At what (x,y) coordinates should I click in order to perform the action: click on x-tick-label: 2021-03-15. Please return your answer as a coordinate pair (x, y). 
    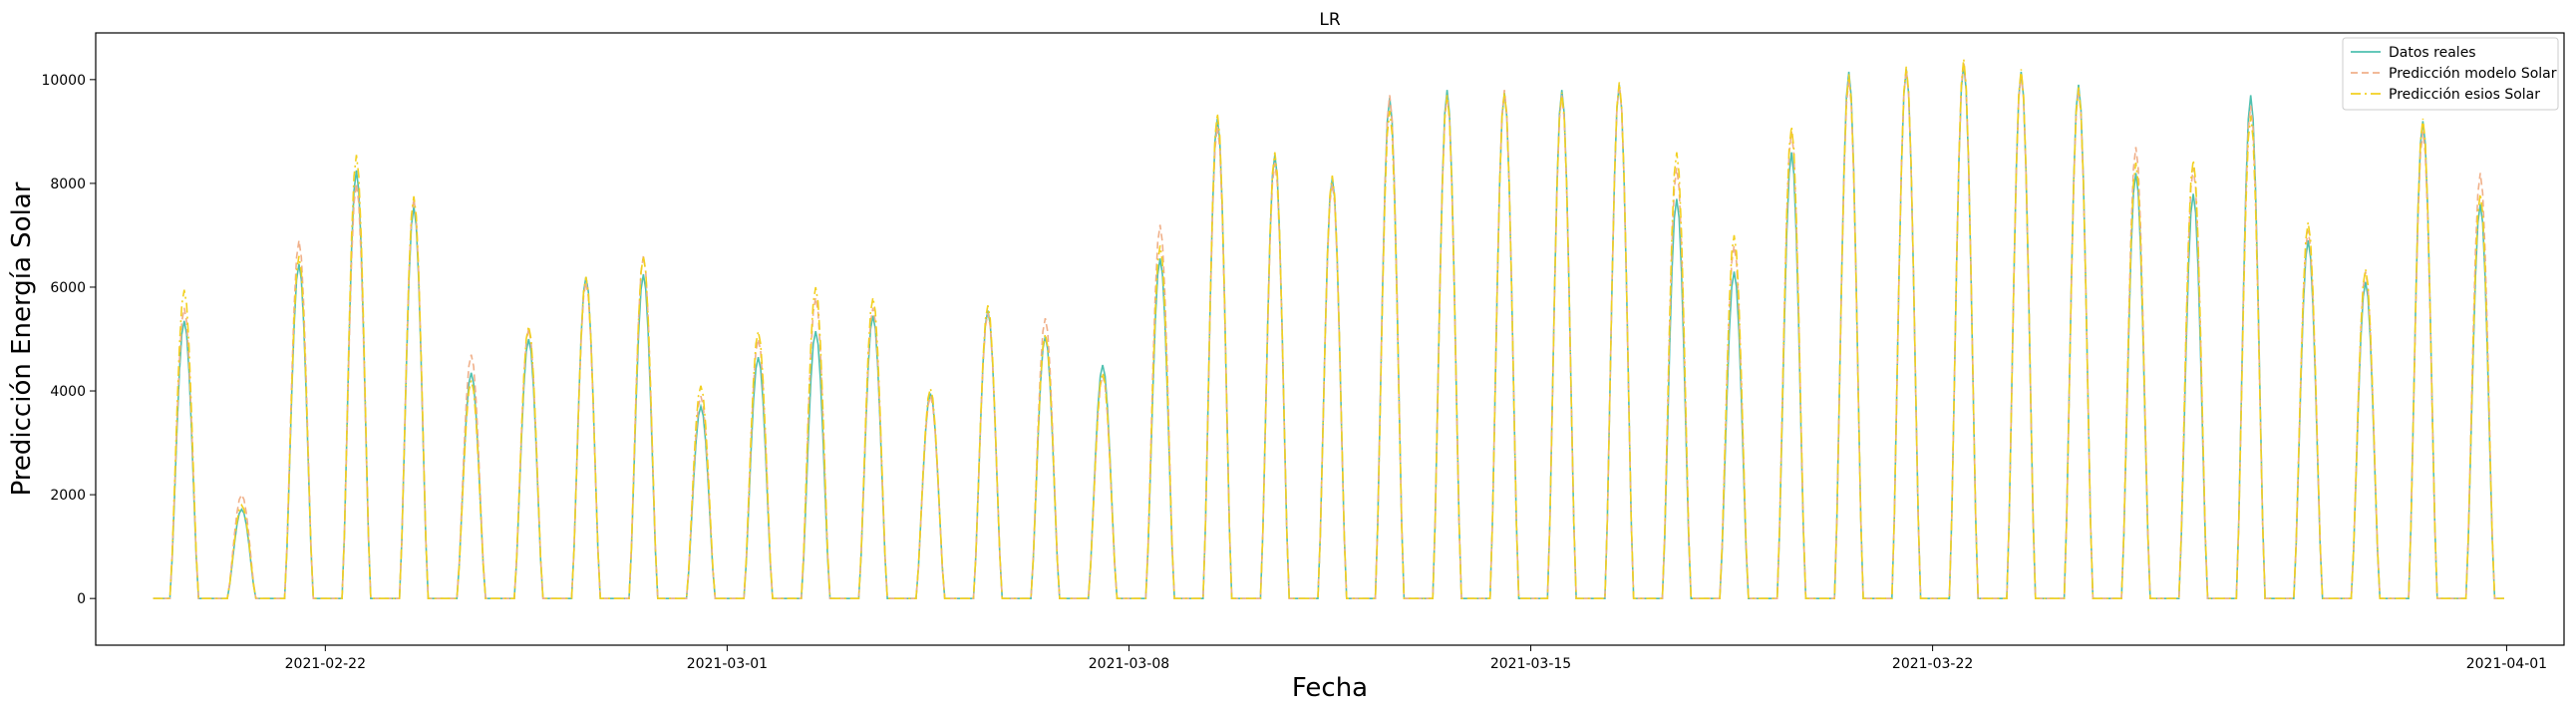
    Looking at the image, I should click on (1530, 664).